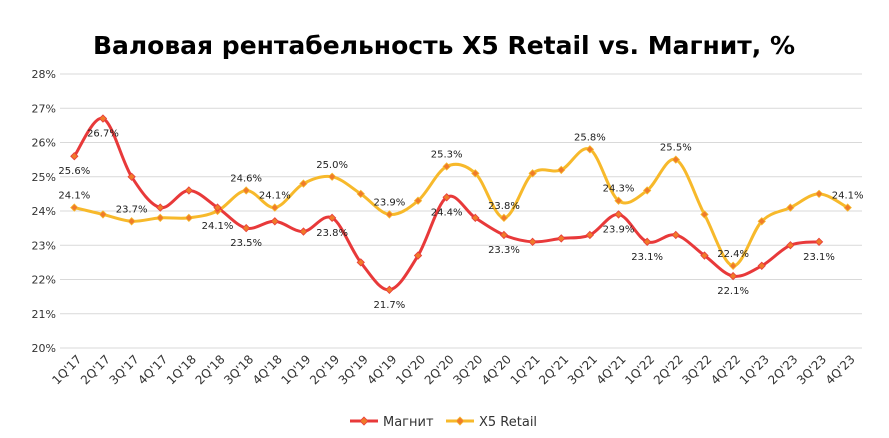 This screenshot has width=889, height=438. Describe the element at coordinates (733, 254) in the screenshot. I see `data-label: 22.4%` at that location.